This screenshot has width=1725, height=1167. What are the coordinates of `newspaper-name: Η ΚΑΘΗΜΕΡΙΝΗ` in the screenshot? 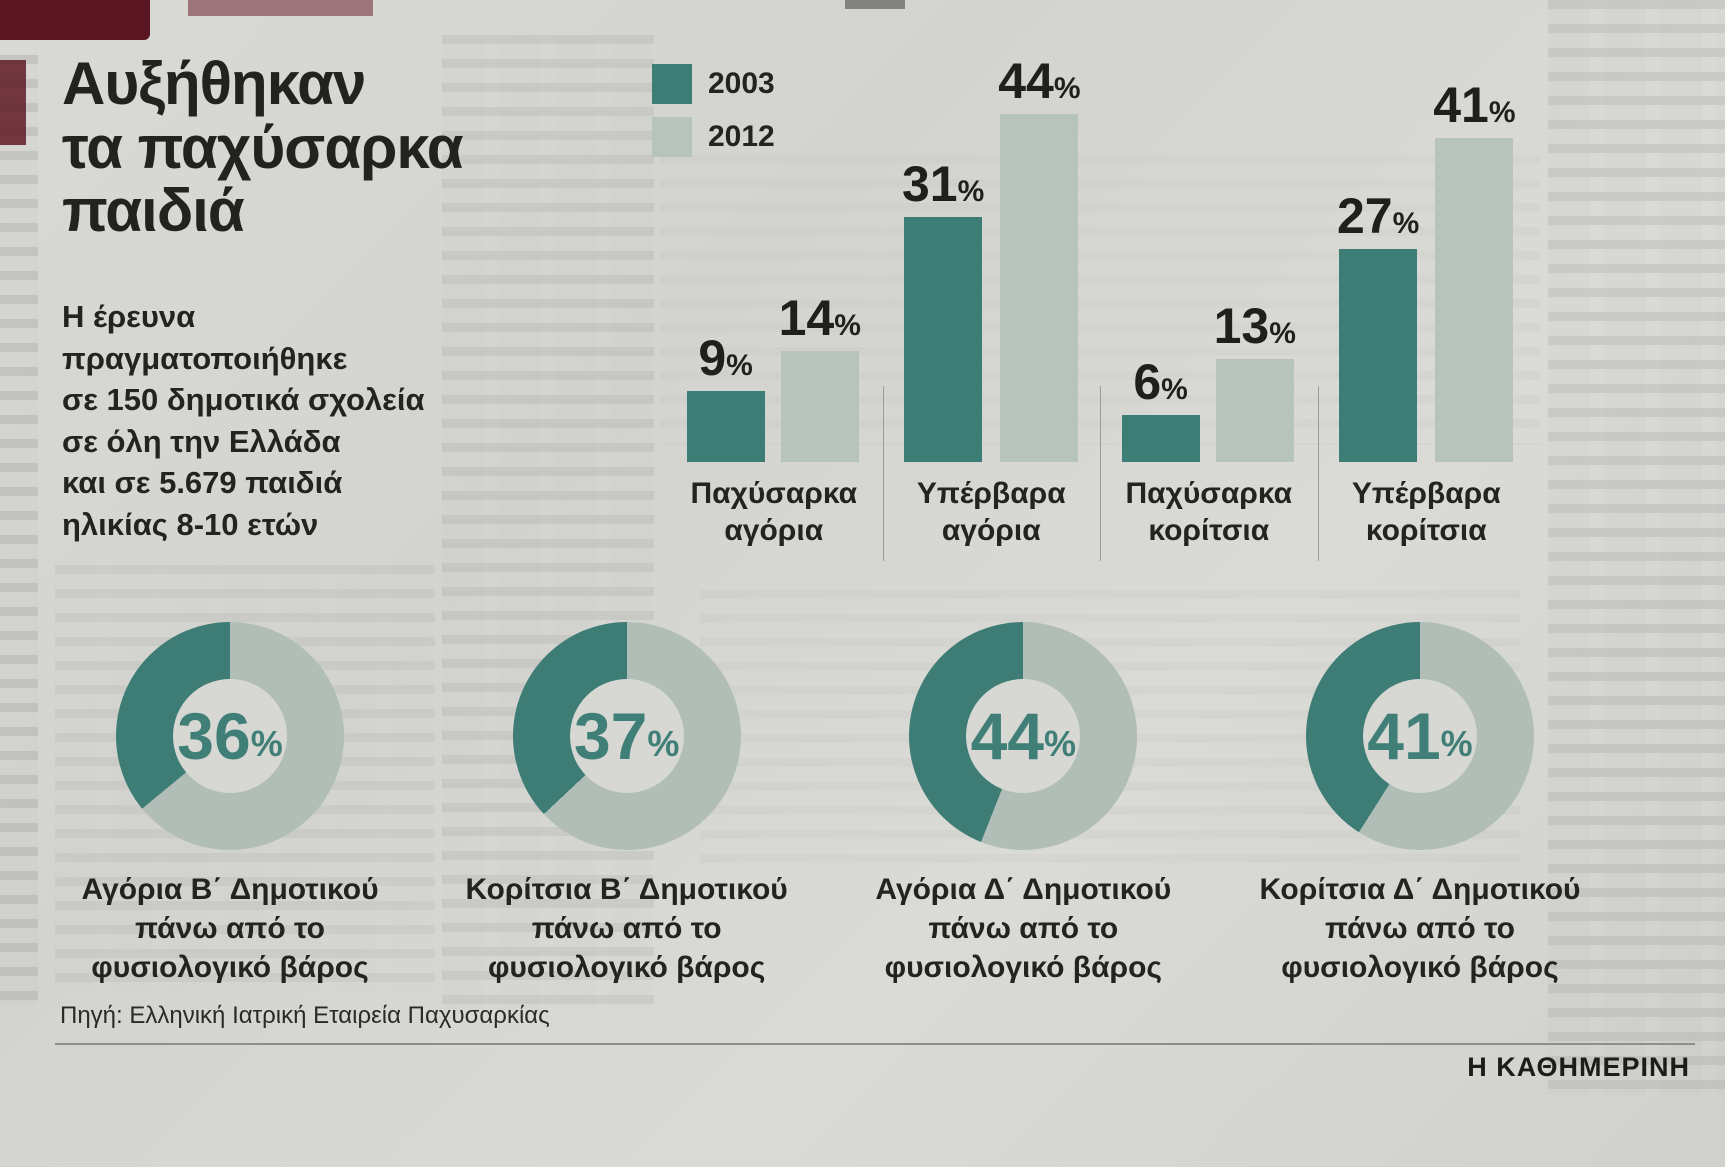 It's located at (1578, 1067).